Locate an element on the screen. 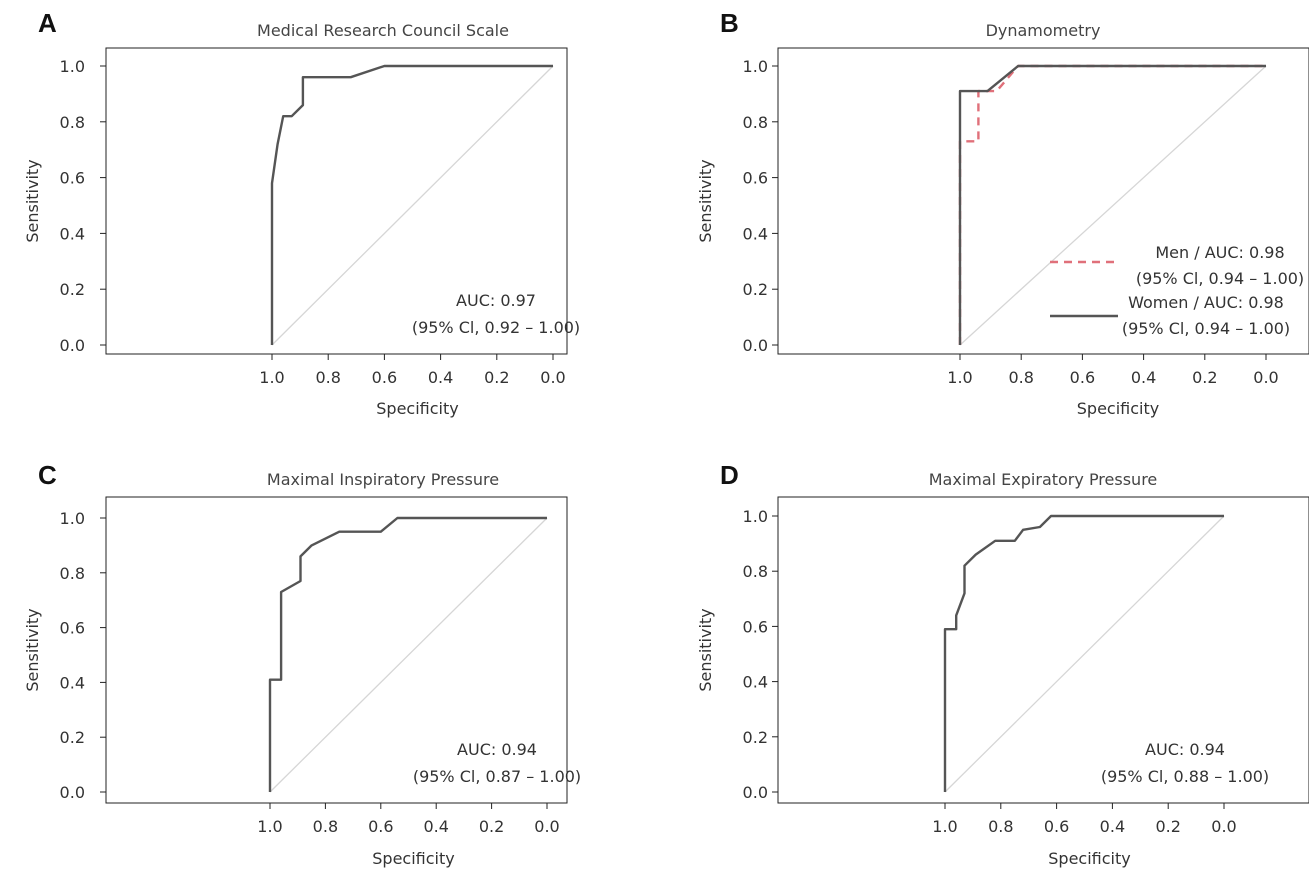 This screenshot has width=1309, height=871. chart-title: Medical Research Council Scale is located at coordinates (383, 30).